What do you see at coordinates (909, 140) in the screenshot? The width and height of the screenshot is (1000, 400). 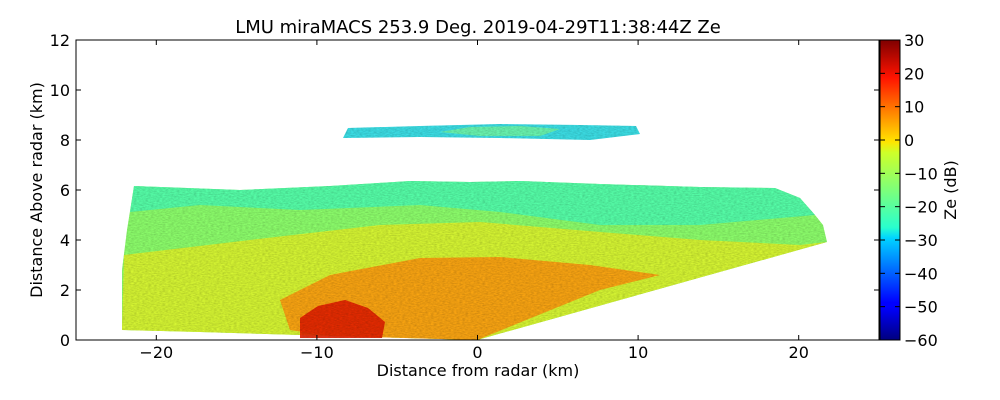 I see `colorbar-tick-label: 0` at bounding box center [909, 140].